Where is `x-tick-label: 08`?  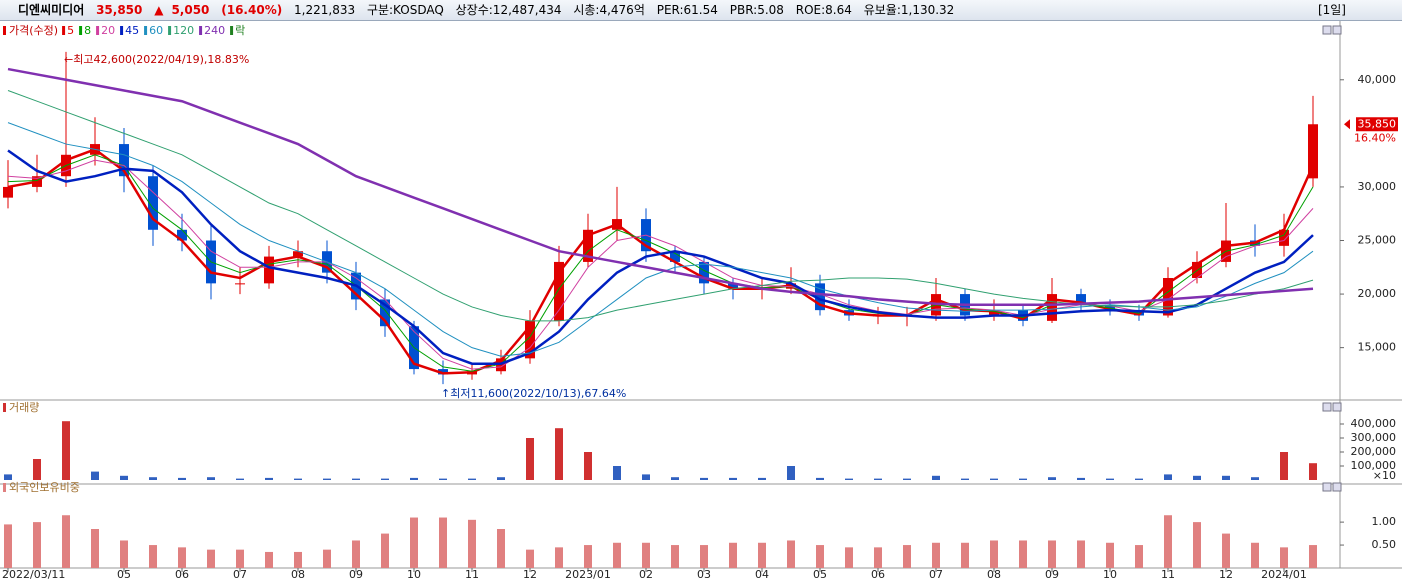 x-tick-label: 08 is located at coordinates (994, 574).